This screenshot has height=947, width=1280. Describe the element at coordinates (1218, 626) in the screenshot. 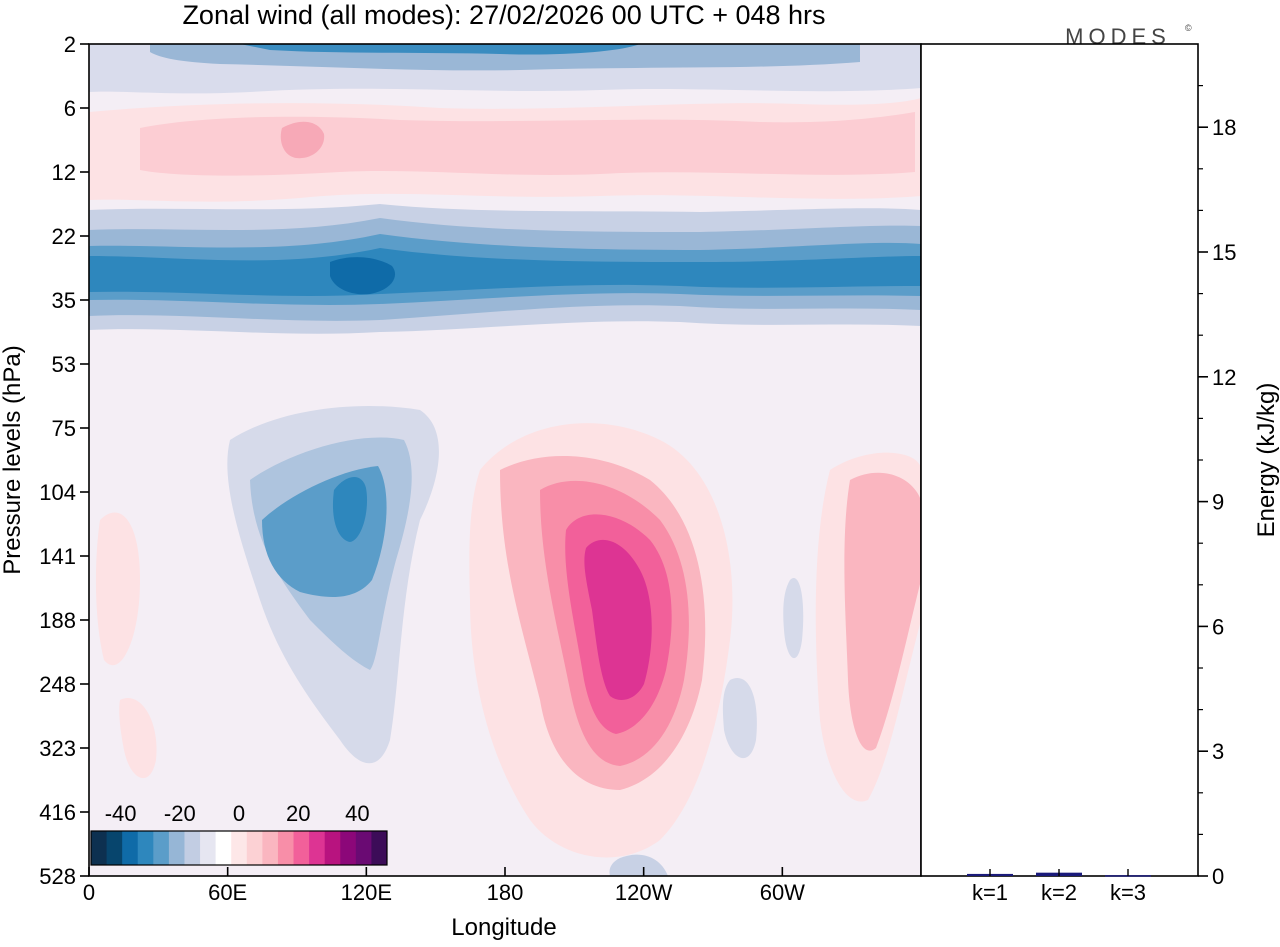

I see `energy-tick-label: 6` at that location.